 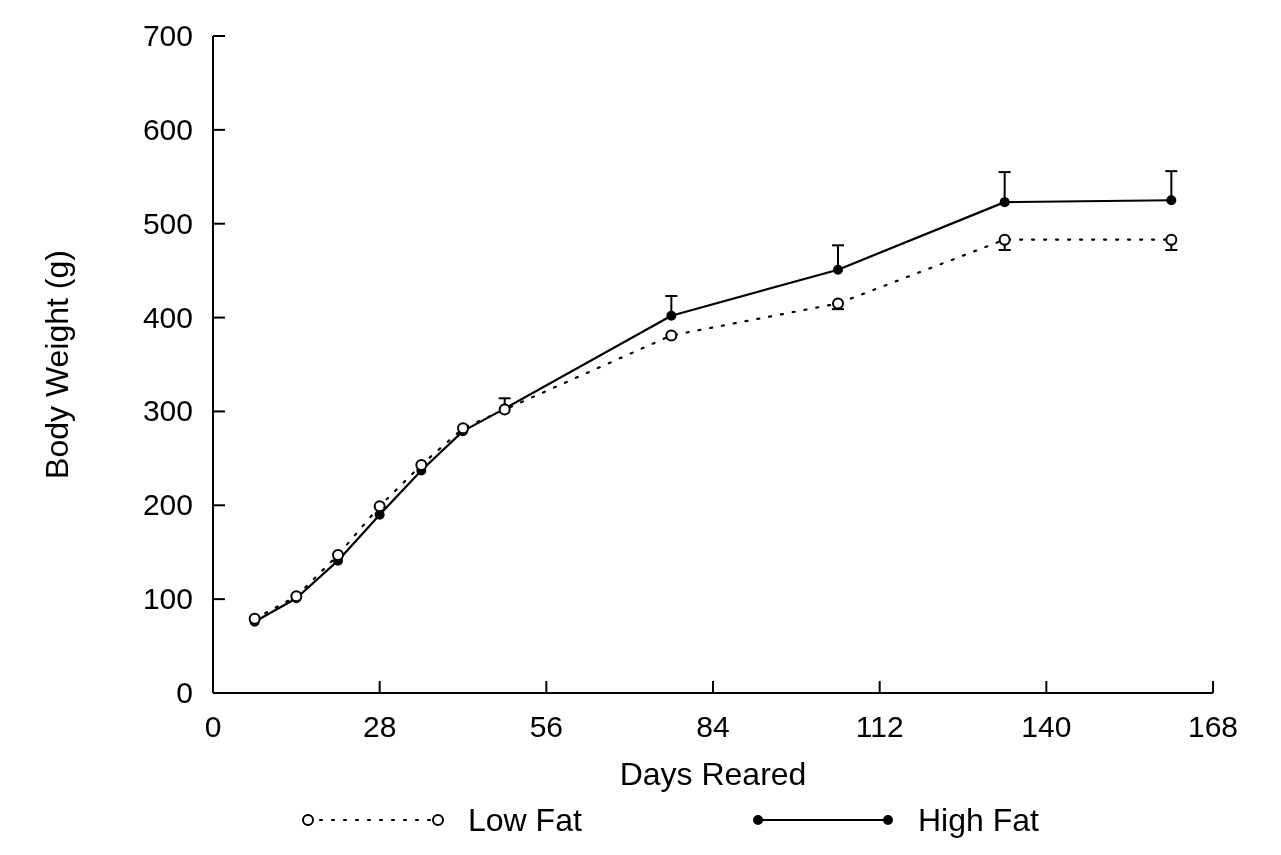 I want to click on legend-label: Low Fat, so click(x=525, y=820).